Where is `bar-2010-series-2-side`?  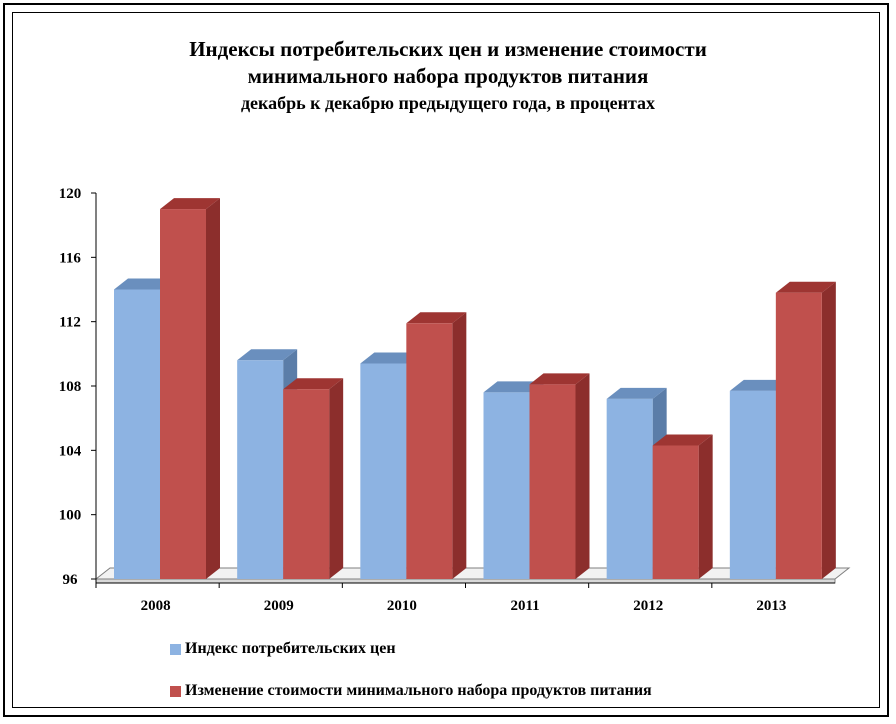
bar-2010-series-2-side is located at coordinates (459, 445).